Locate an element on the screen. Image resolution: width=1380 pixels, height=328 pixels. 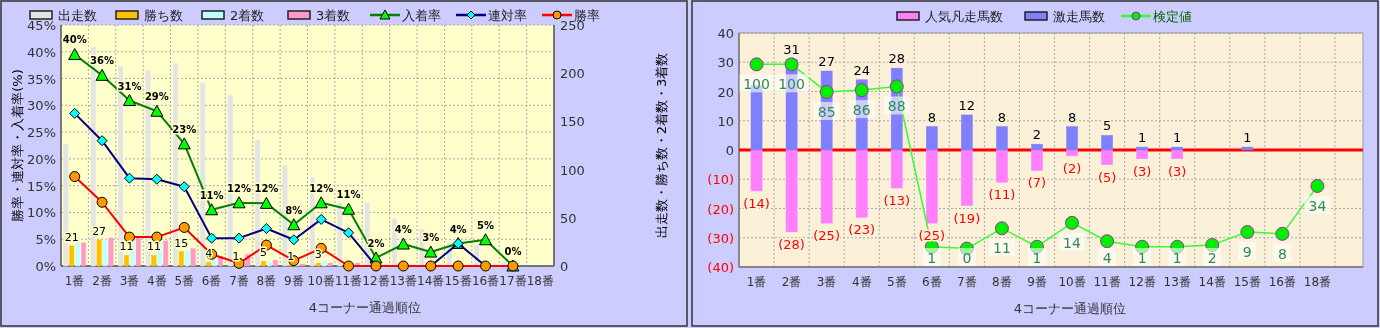
data-label: (11) is located at coordinates (1002, 195).